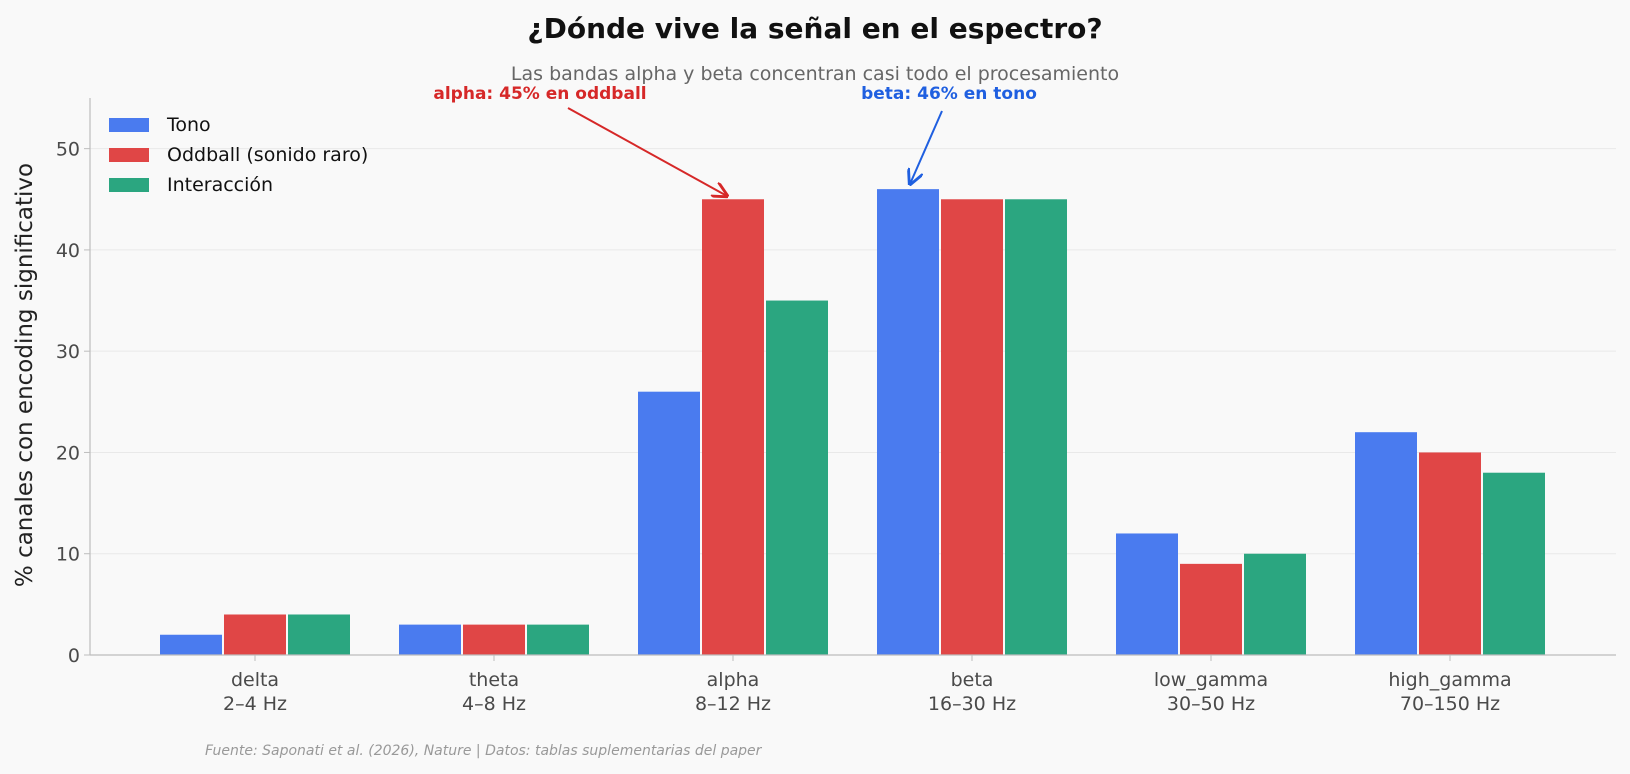  I want to click on y-ticks: 0 10 20 30 40 50, so click(73, 403).